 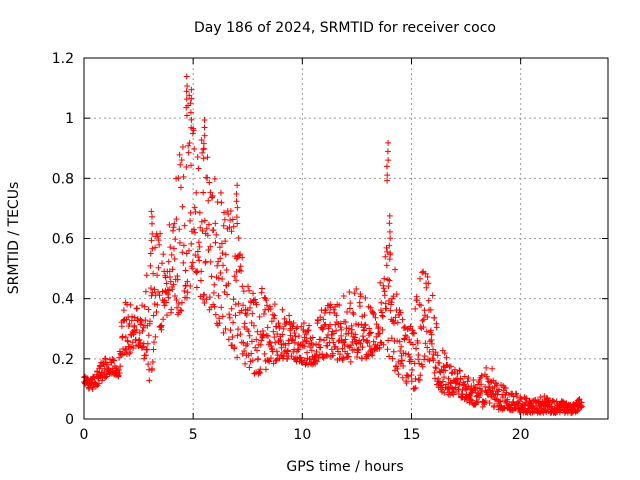 I want to click on y-tick-label: 0.8, so click(x=63, y=179).